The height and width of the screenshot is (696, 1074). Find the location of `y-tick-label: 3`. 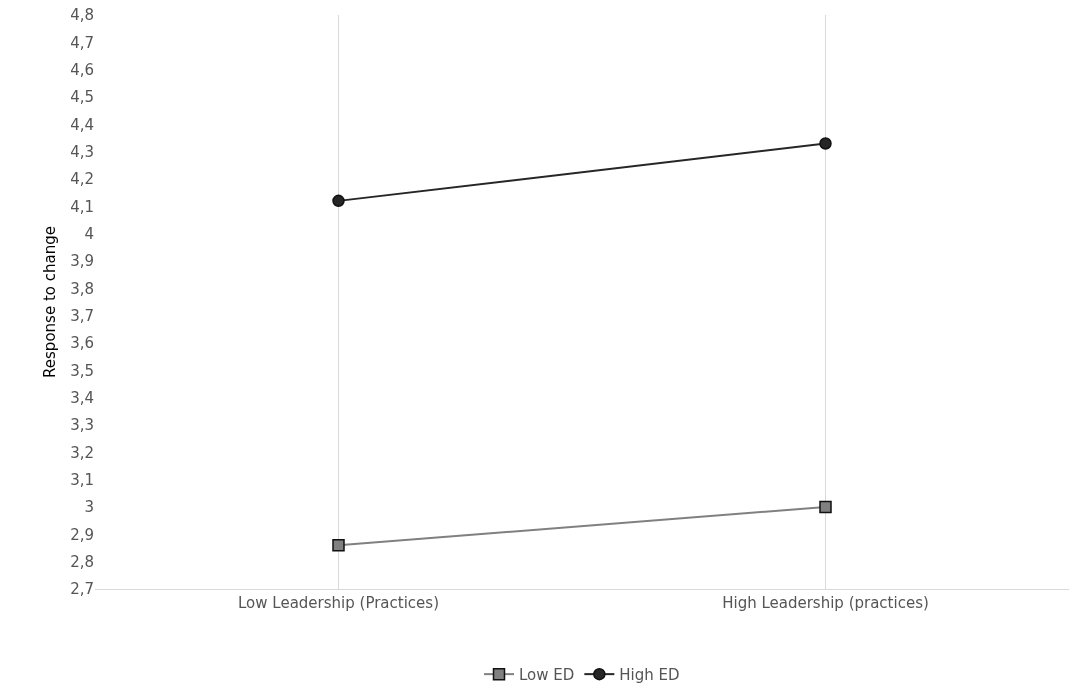

y-tick-label: 3 is located at coordinates (89, 507).